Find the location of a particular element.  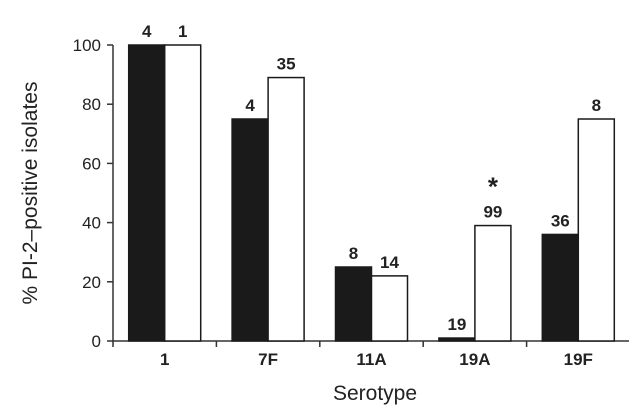

y-tick-label: 40 is located at coordinates (91, 223).